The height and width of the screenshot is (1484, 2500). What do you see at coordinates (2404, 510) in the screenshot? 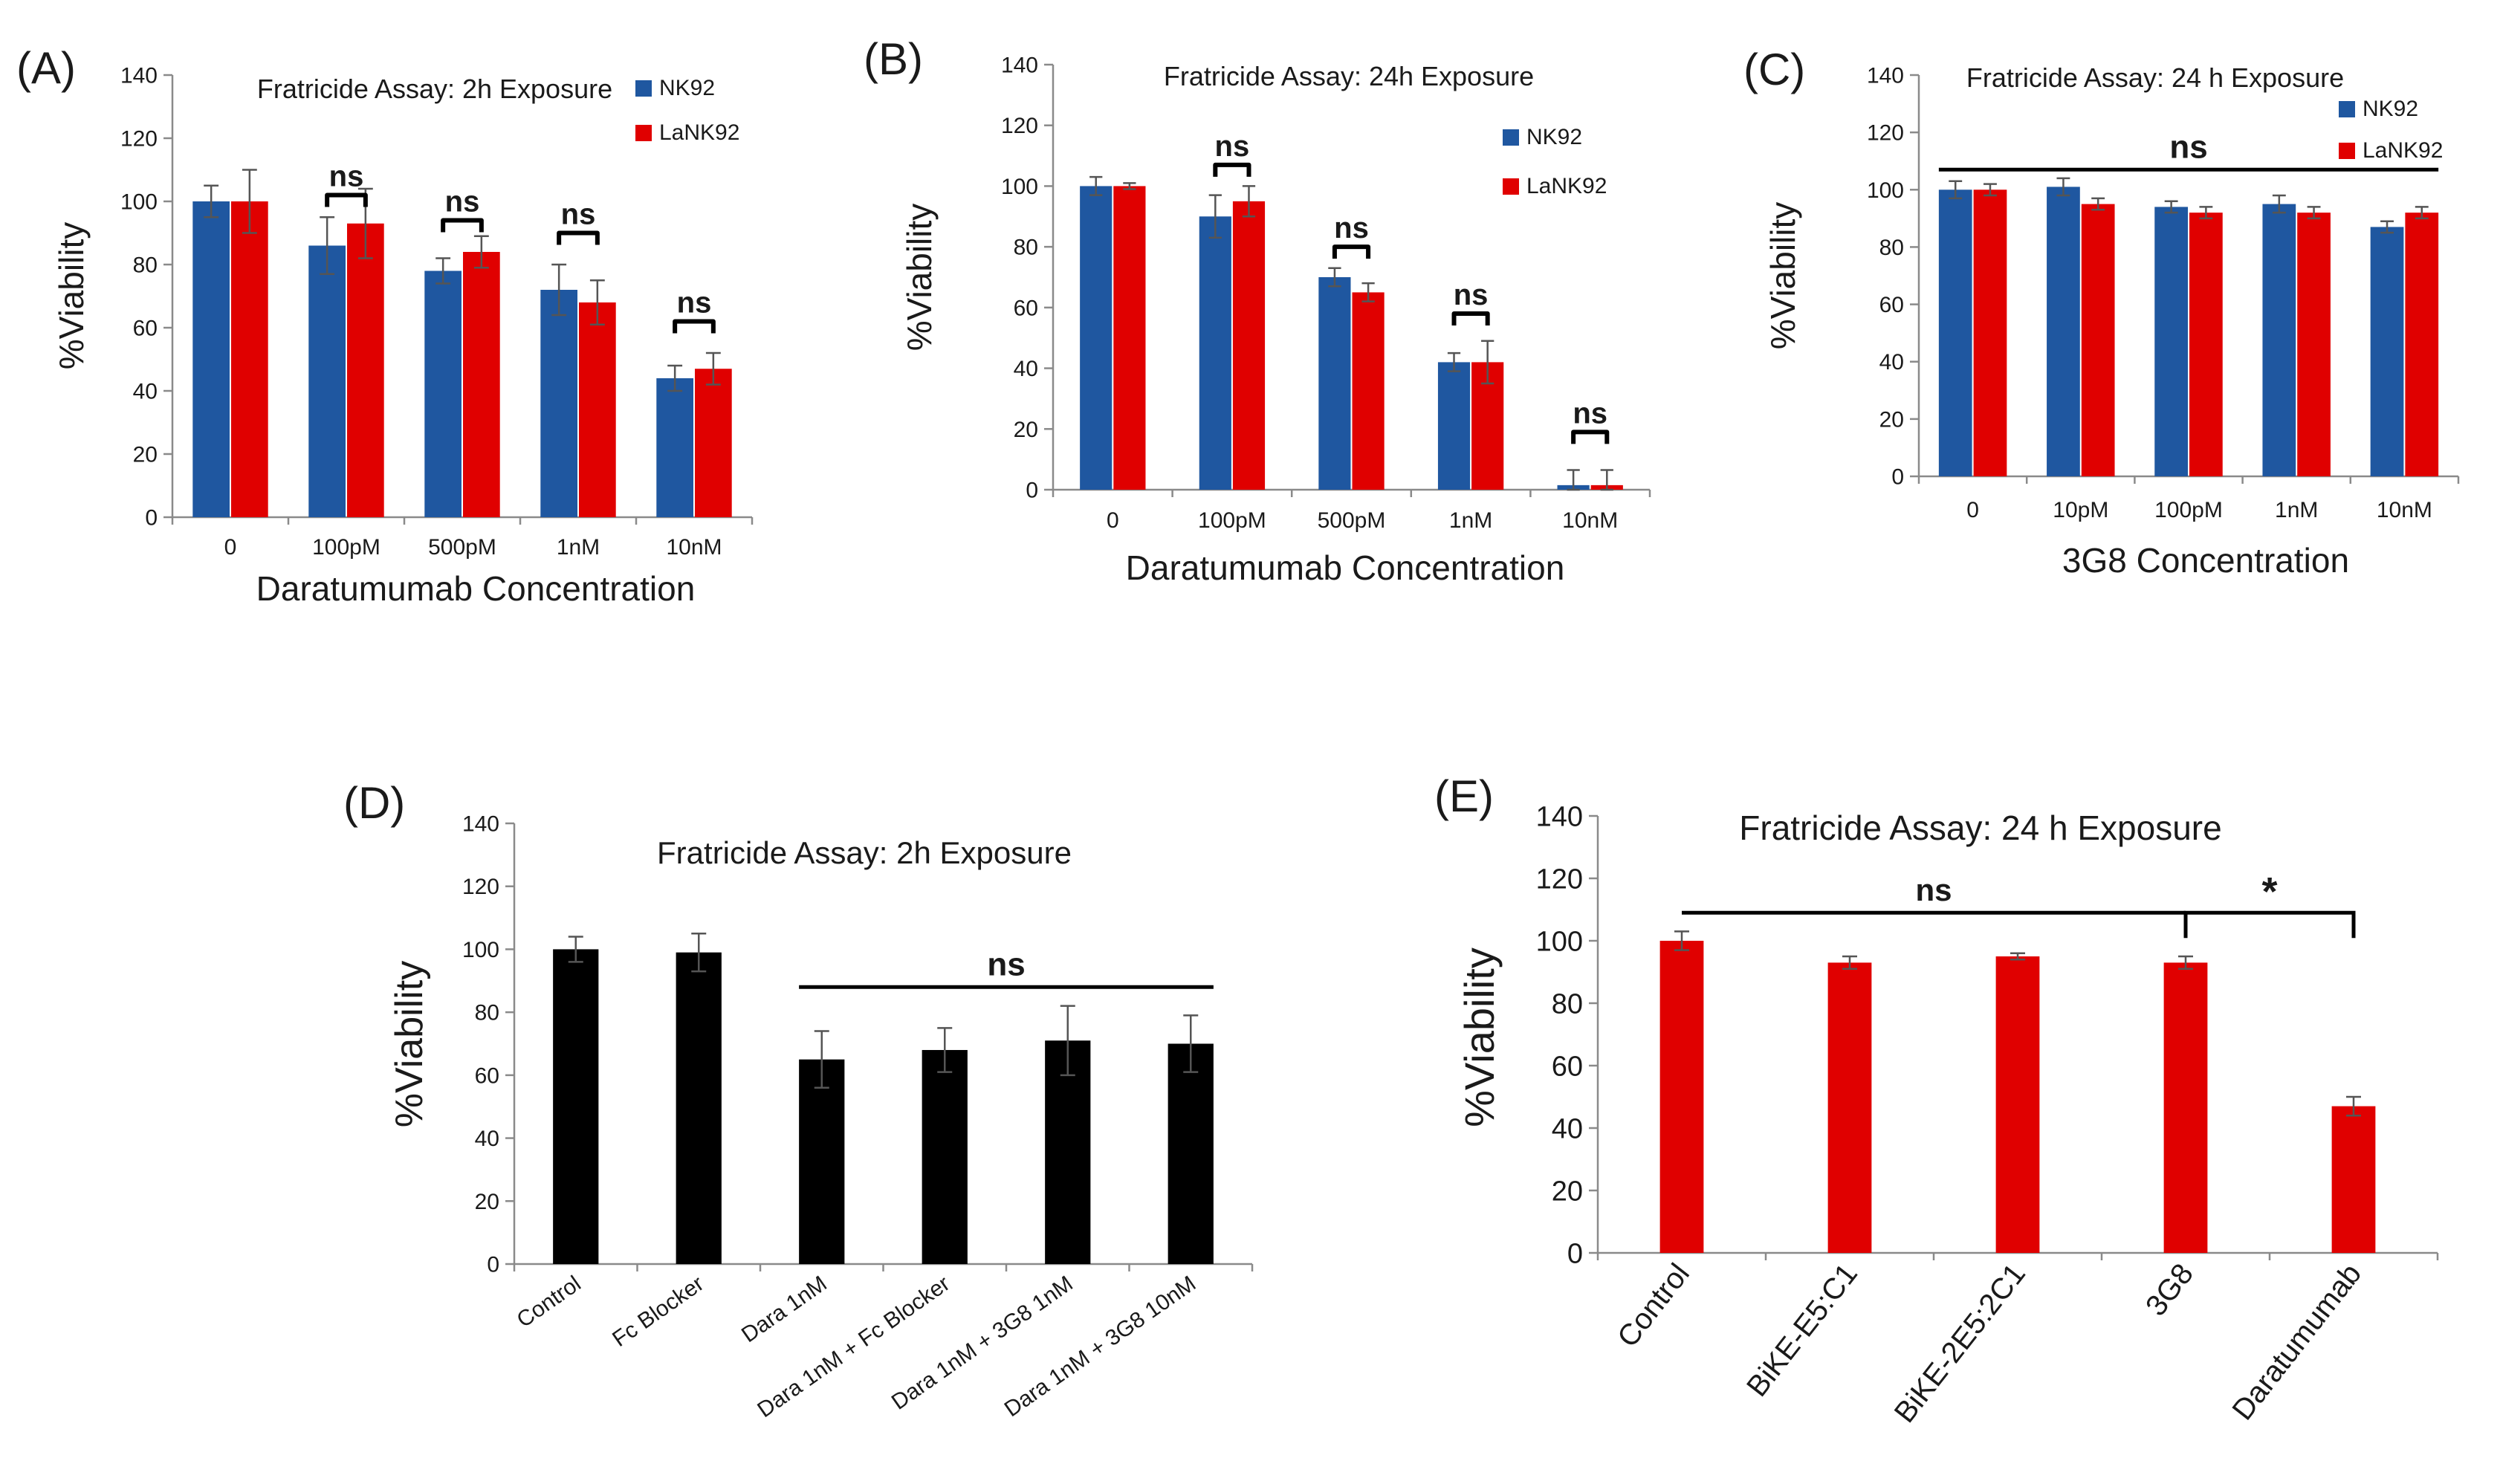
I see `x-tick-label: 10nM` at bounding box center [2404, 510].